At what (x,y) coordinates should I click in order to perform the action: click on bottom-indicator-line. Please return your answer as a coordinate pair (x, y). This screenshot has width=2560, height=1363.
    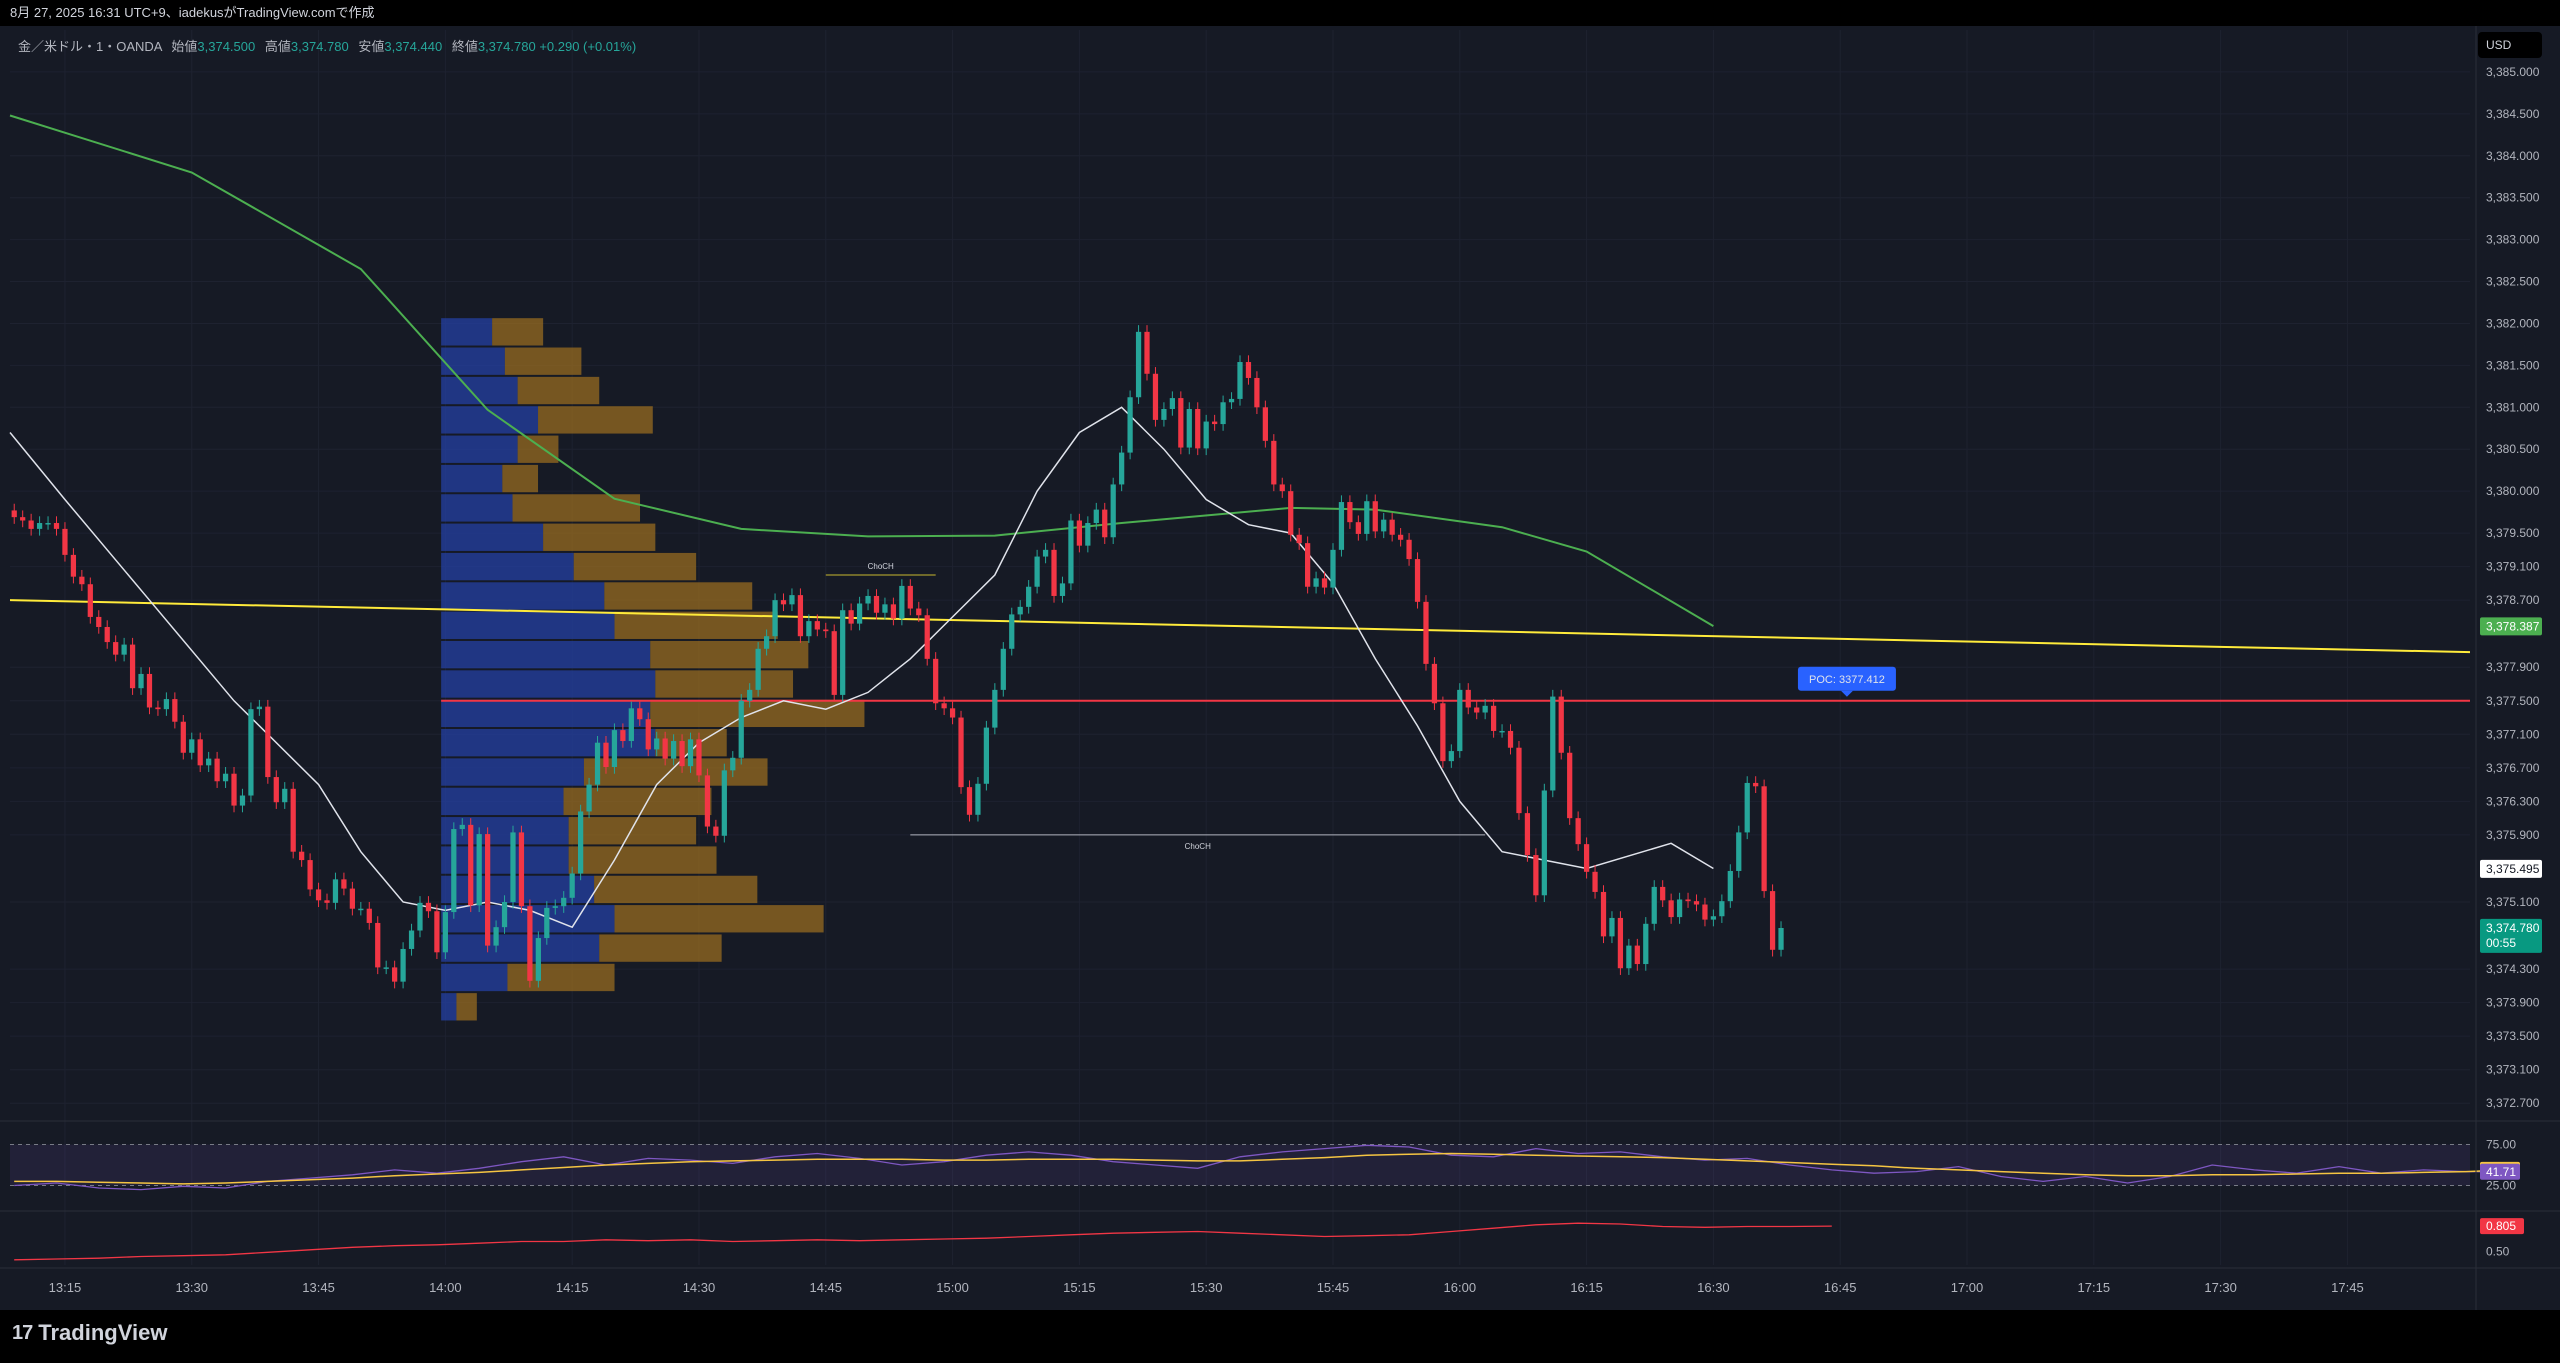
    Looking at the image, I should click on (923, 1241).